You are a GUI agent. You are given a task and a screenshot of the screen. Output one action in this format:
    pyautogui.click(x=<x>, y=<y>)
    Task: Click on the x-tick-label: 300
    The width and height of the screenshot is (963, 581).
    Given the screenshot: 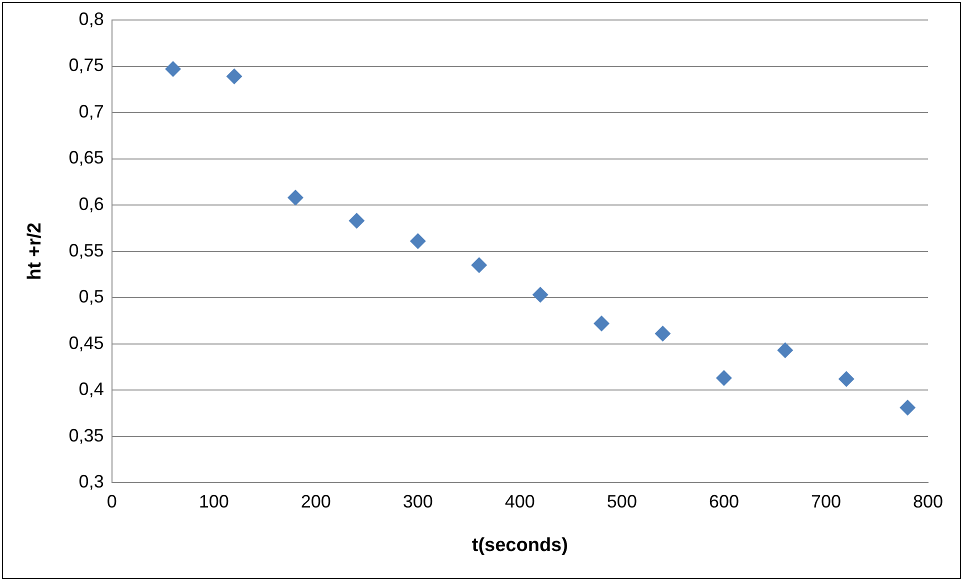 What is the action you would take?
    pyautogui.click(x=417, y=501)
    